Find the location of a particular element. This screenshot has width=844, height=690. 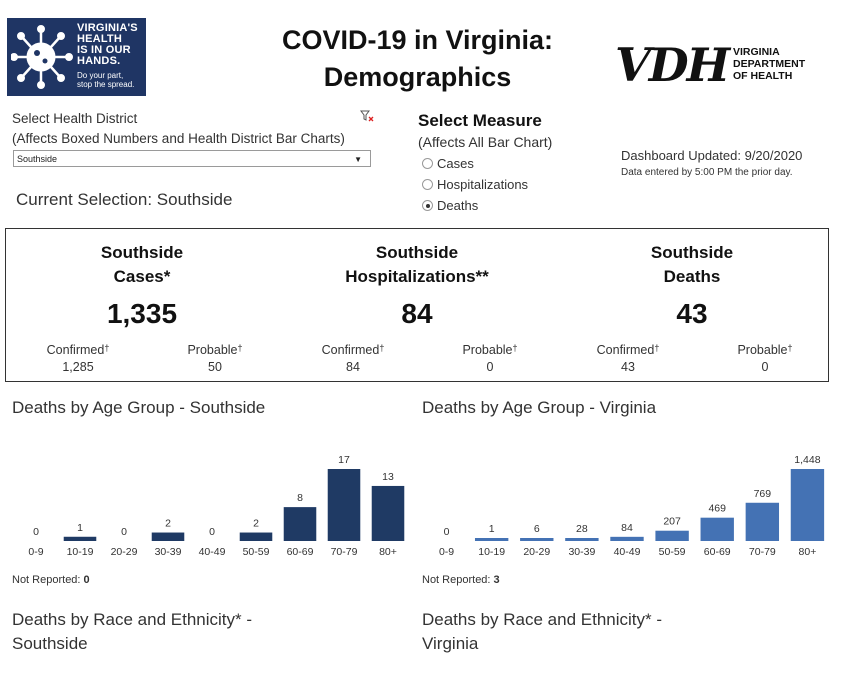

bar-value-label: 769 is located at coordinates (763, 494).